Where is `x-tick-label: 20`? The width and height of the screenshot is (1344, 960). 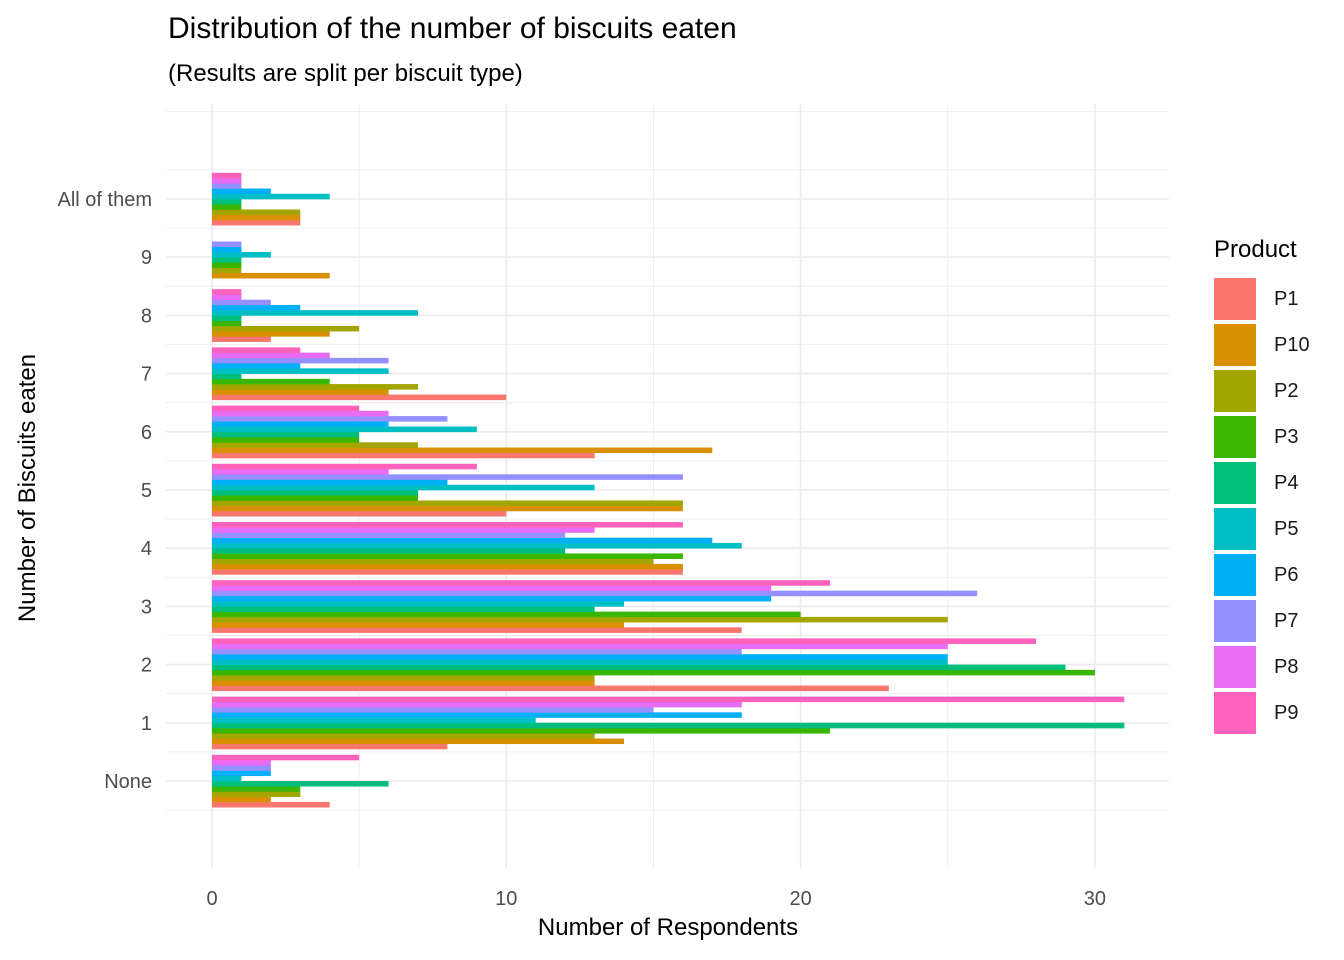 x-tick-label: 20 is located at coordinates (800, 899).